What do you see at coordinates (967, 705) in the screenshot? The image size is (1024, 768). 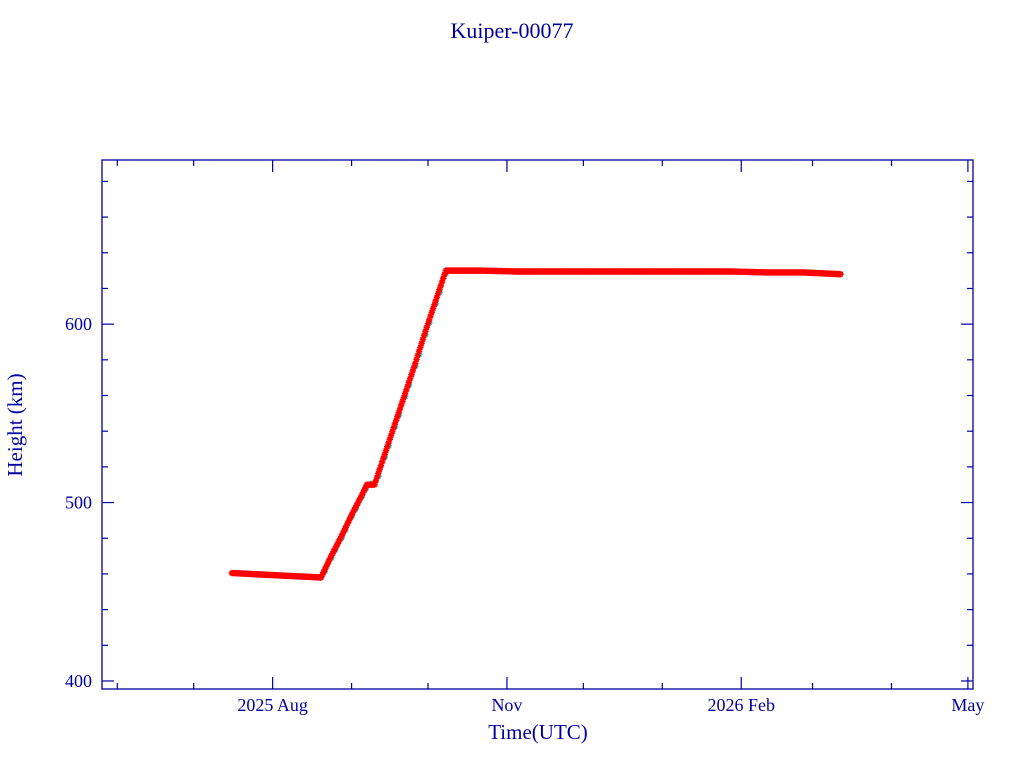 I see `x-tick-label: May` at bounding box center [967, 705].